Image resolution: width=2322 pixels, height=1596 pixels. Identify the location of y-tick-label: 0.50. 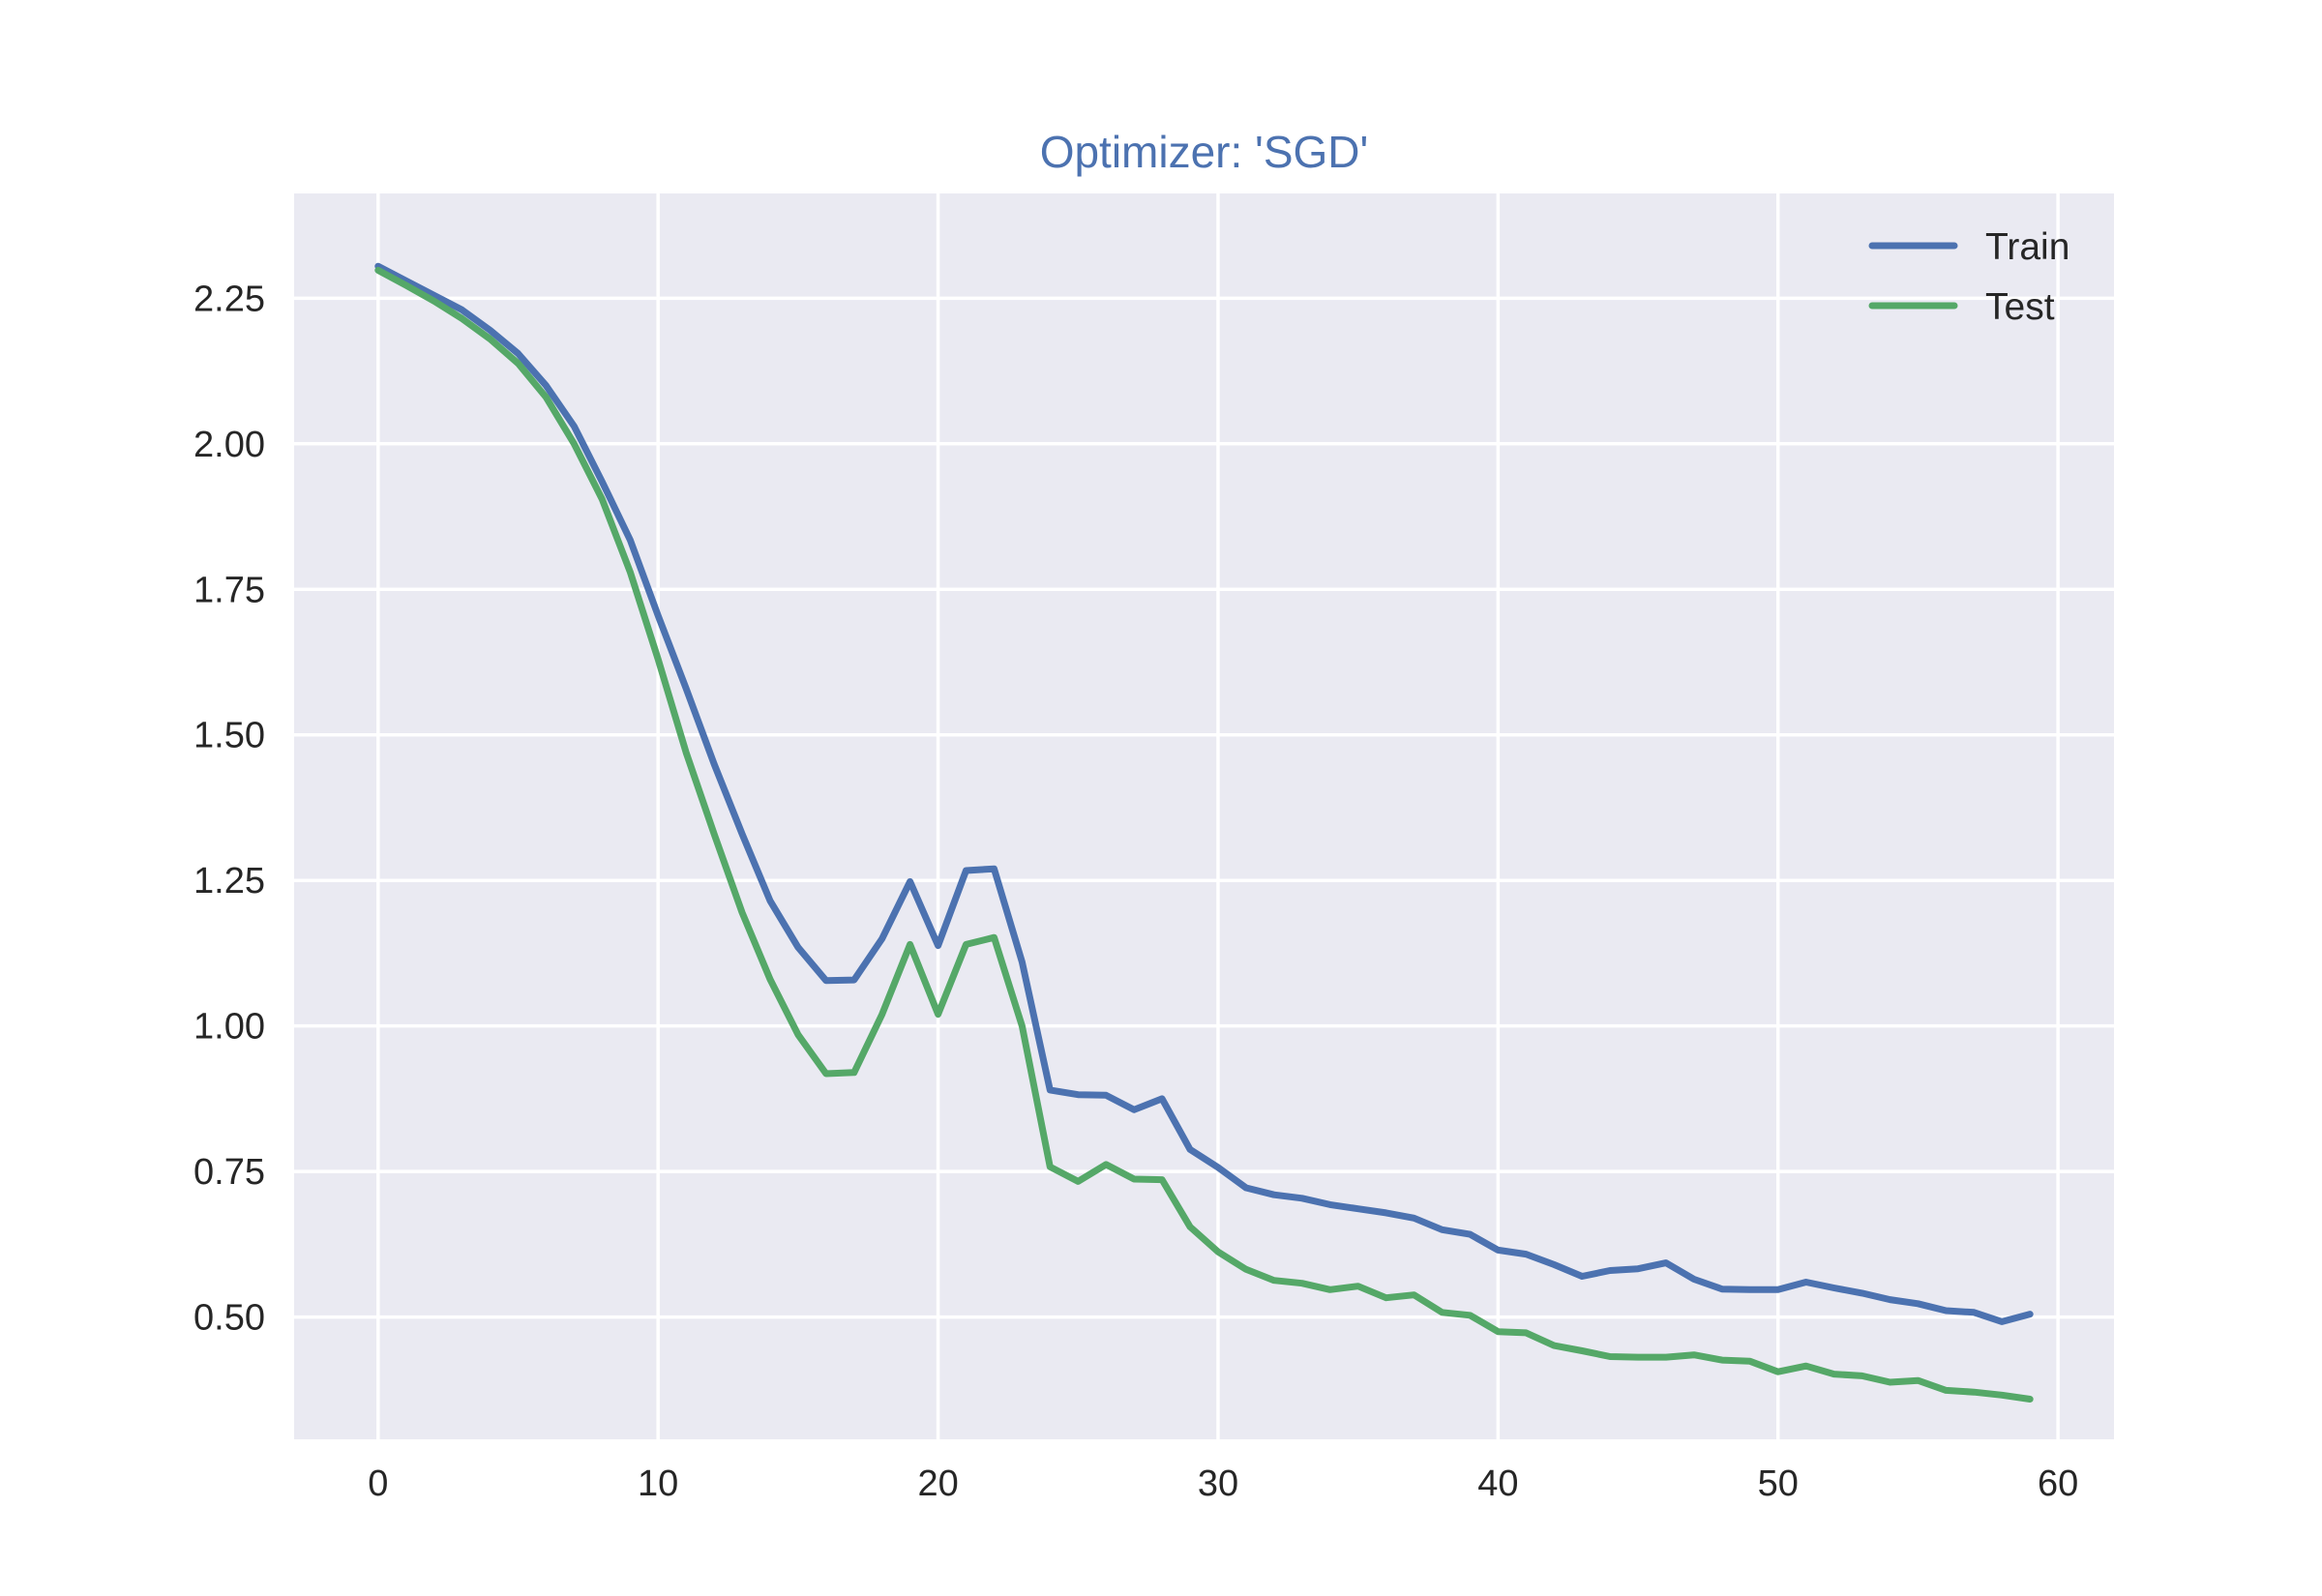
(229, 1318).